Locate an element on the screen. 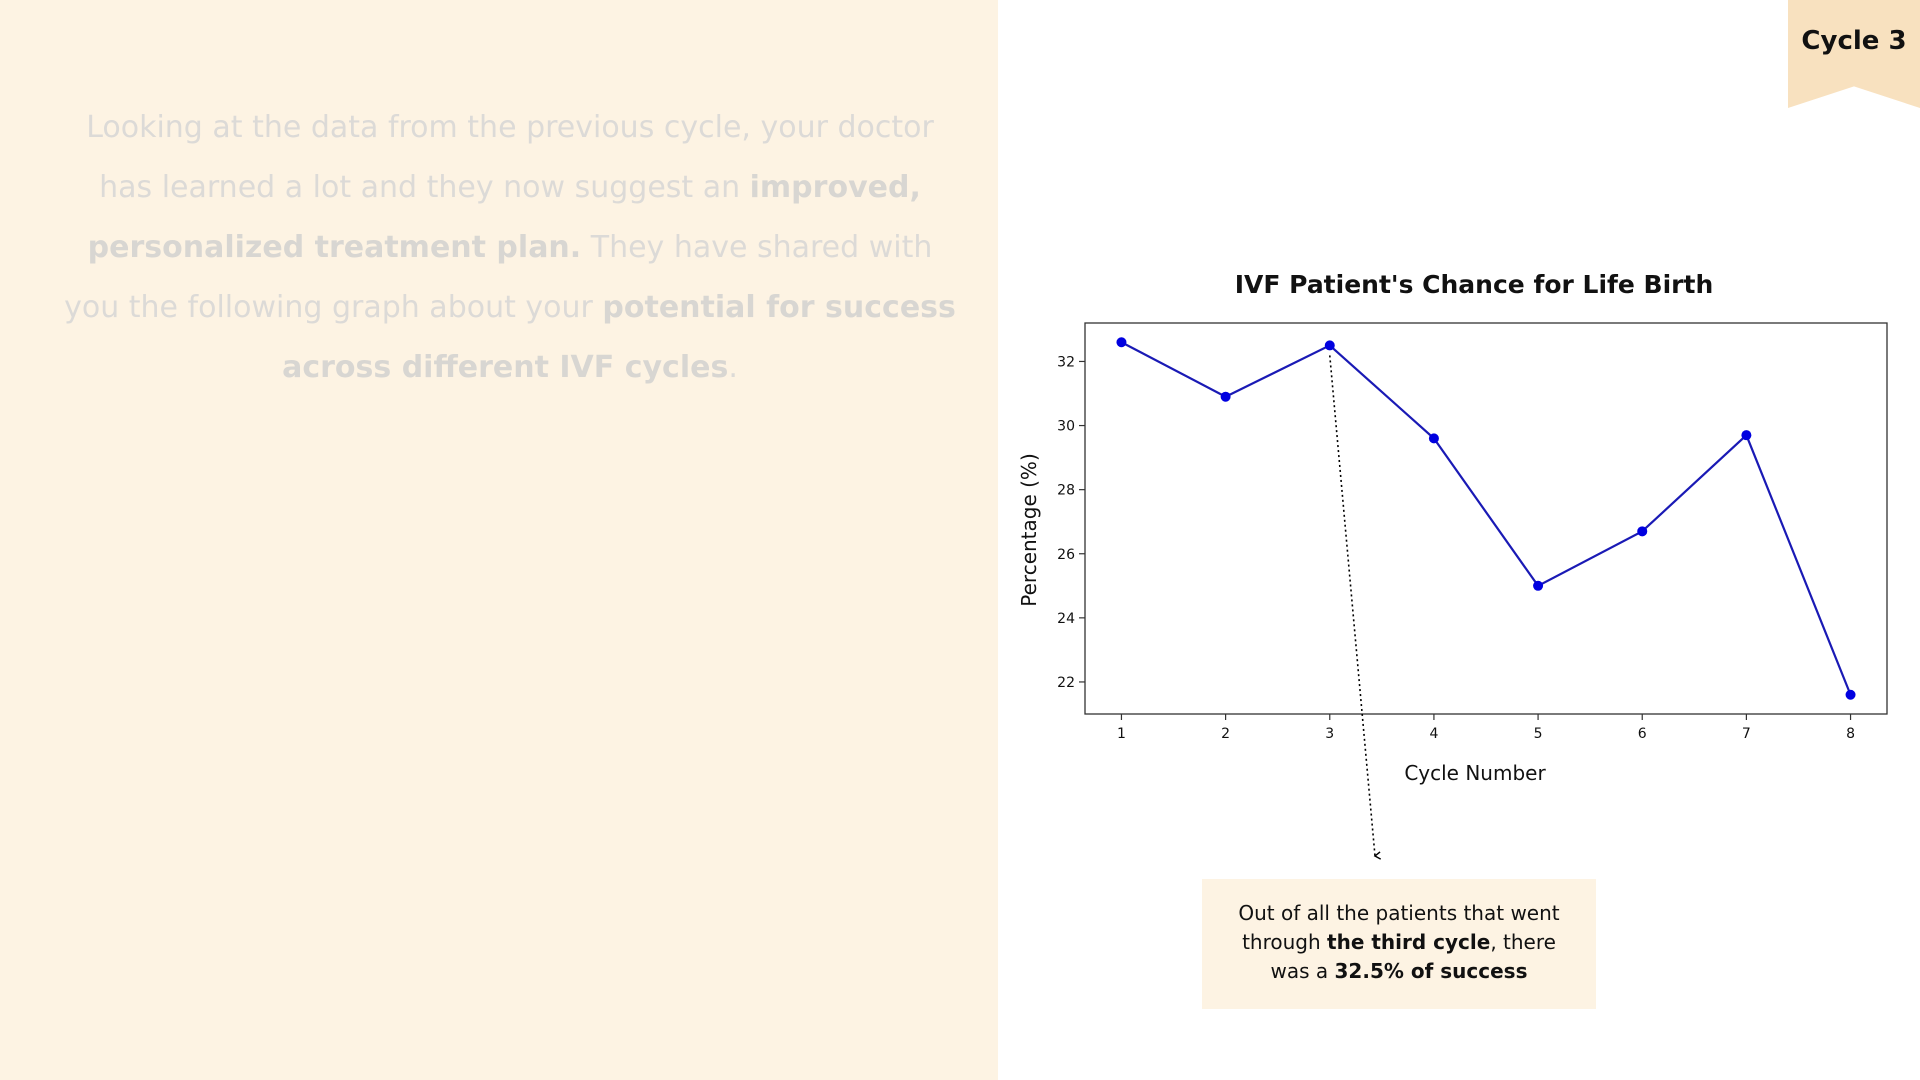 The width and height of the screenshot is (1920, 1080). y-tick-label: 30 is located at coordinates (1066, 427).